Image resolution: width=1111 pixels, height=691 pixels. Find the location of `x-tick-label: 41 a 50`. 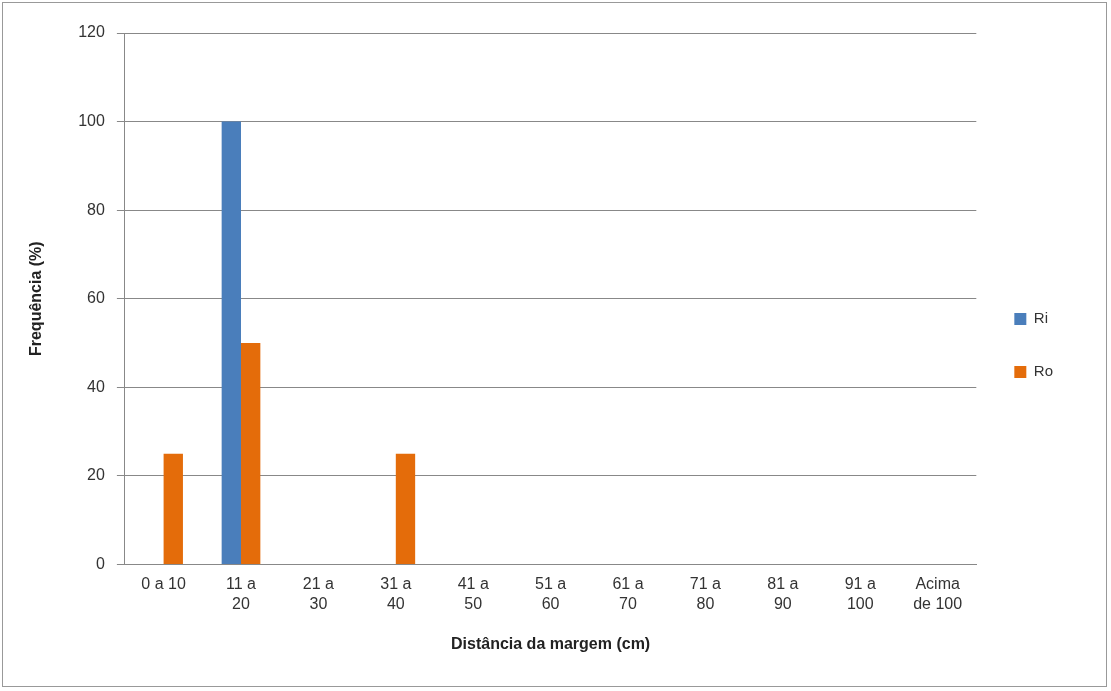

x-tick-label: 41 a 50 is located at coordinates (473, 593).